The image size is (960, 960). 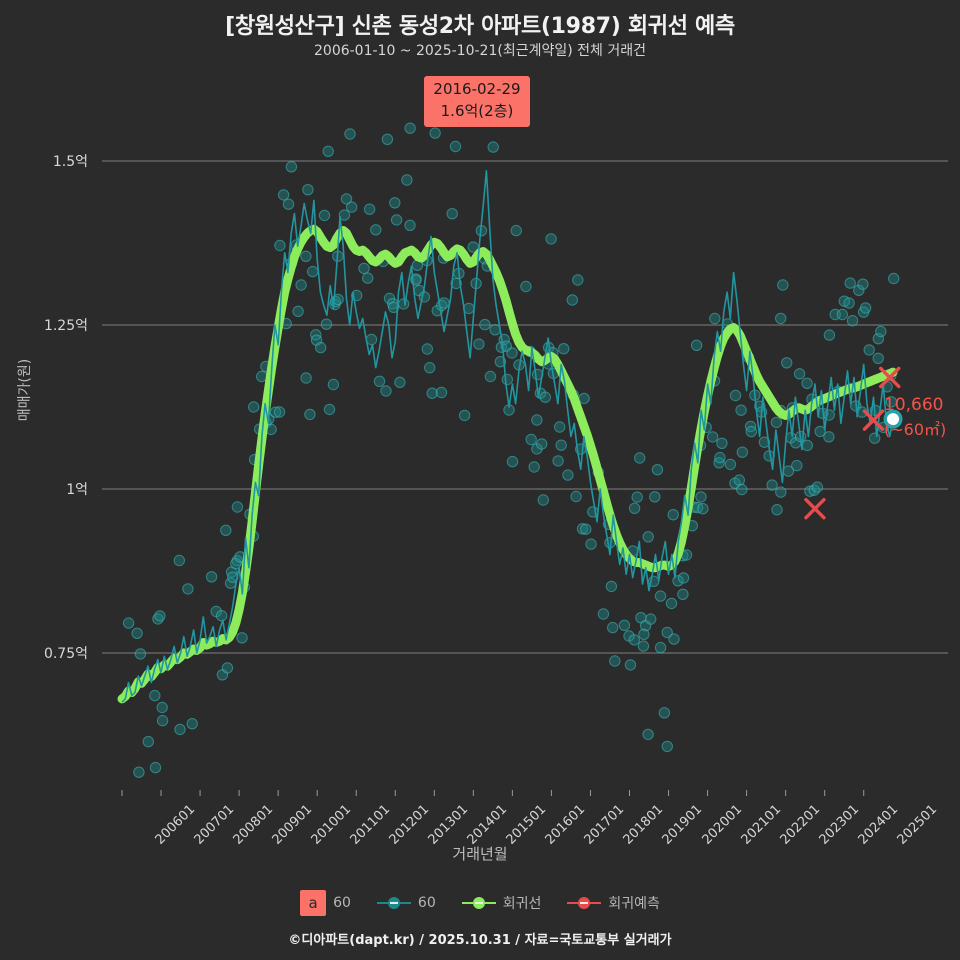 I want to click on peak-annotation-value: 1.6억(2층), so click(x=477, y=110).